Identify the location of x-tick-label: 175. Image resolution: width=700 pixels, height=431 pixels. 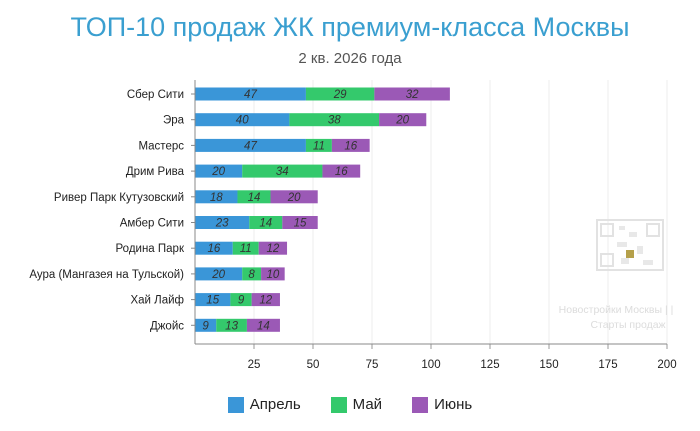
(607, 365).